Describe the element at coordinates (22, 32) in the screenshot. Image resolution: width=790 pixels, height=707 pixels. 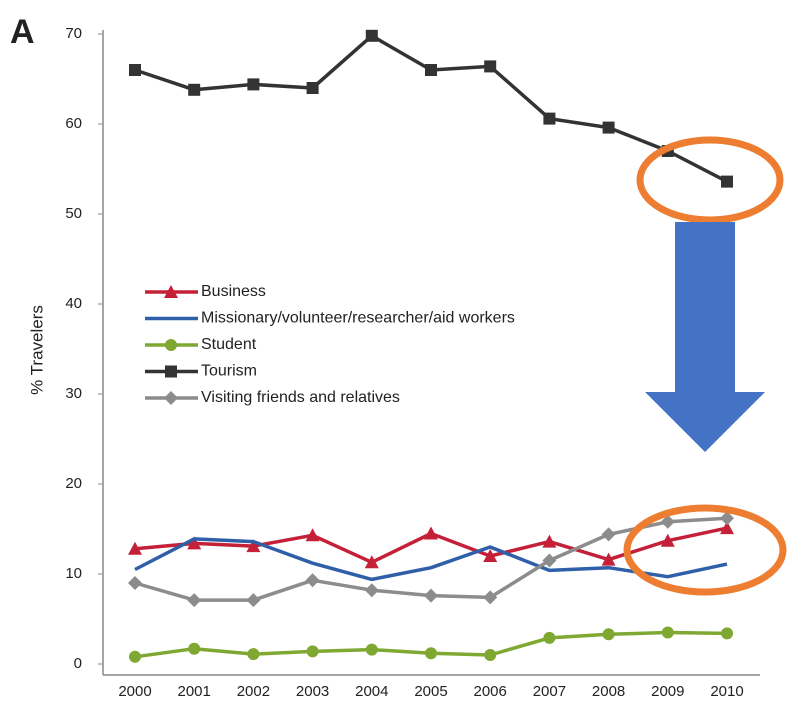
I see `panel-label: A` at that location.